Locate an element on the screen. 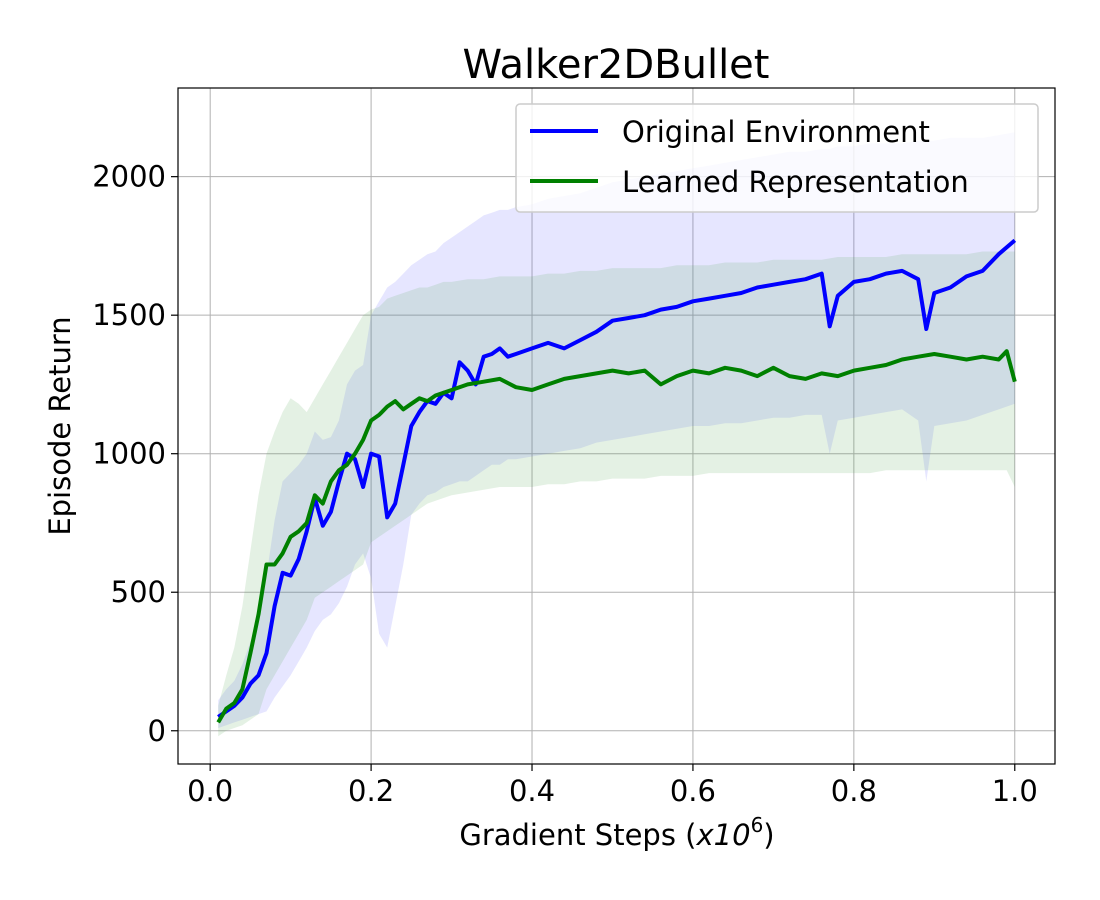 The image size is (1100, 900). y-tick-label-1: 500 is located at coordinates (138, 592).